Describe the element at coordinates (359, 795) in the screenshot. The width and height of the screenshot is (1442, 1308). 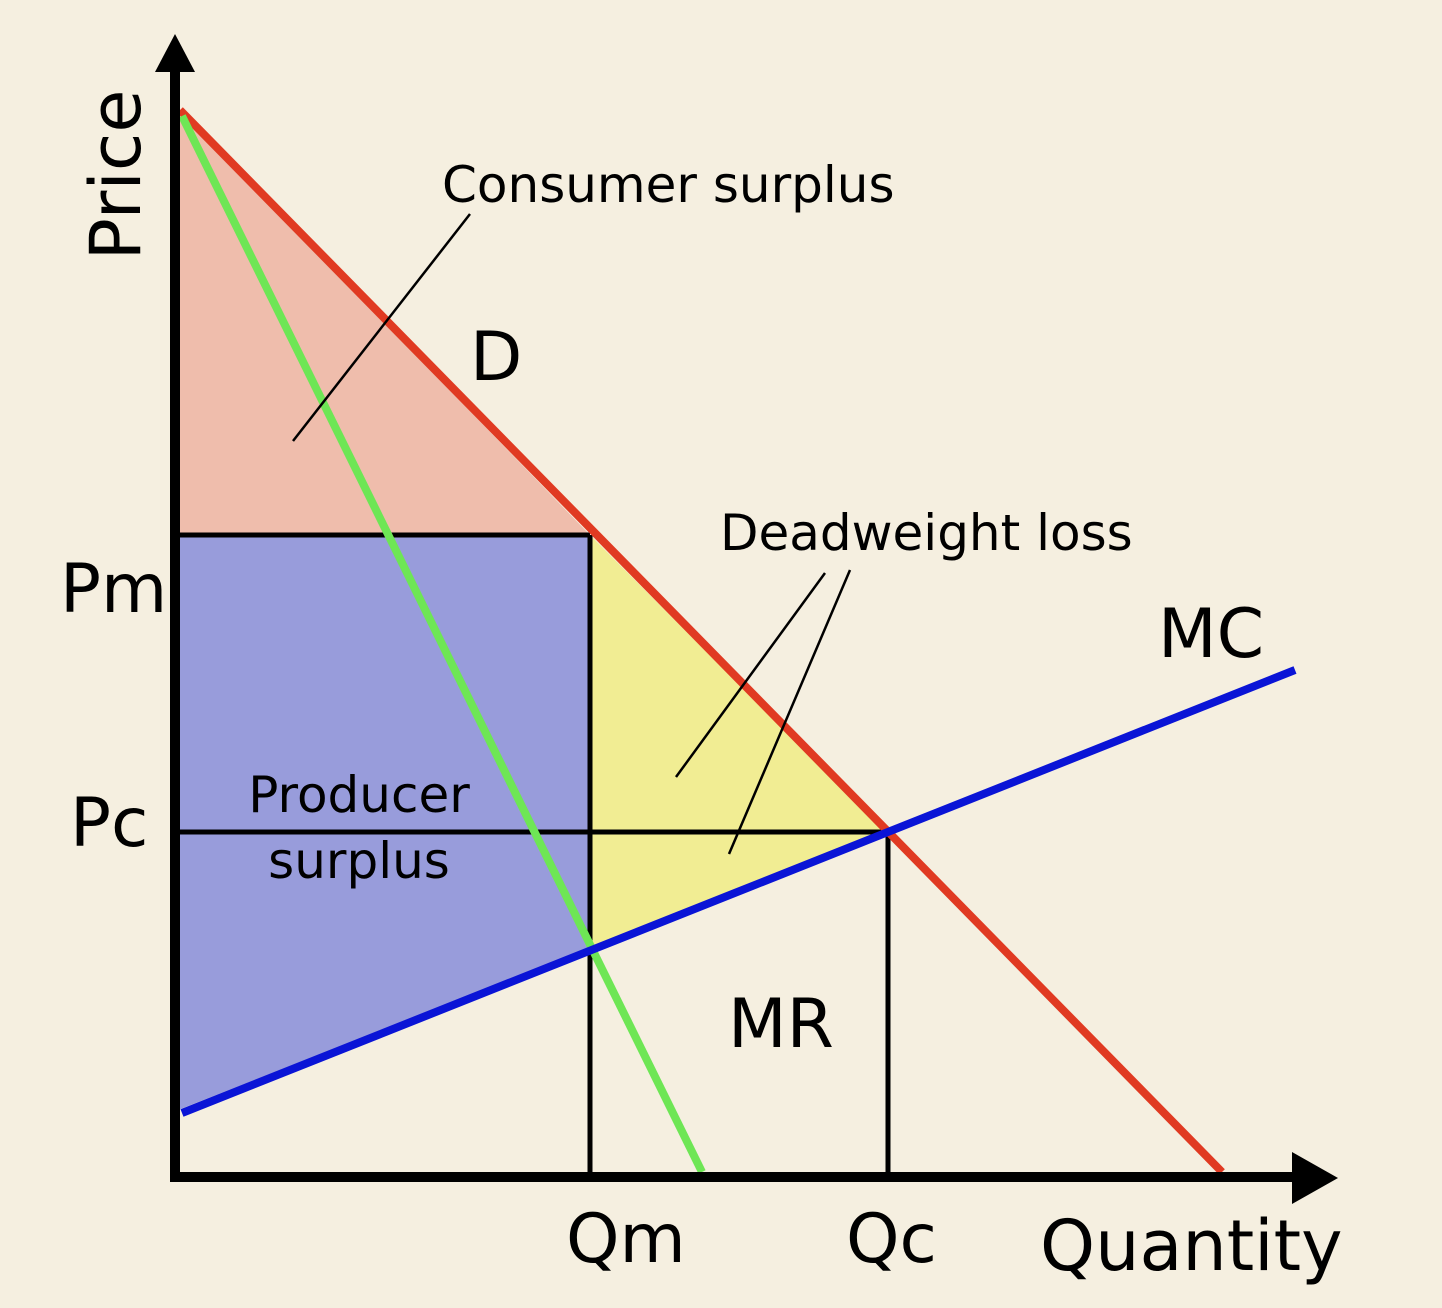
I see `producer-surplus-label-line1: Producer` at that location.